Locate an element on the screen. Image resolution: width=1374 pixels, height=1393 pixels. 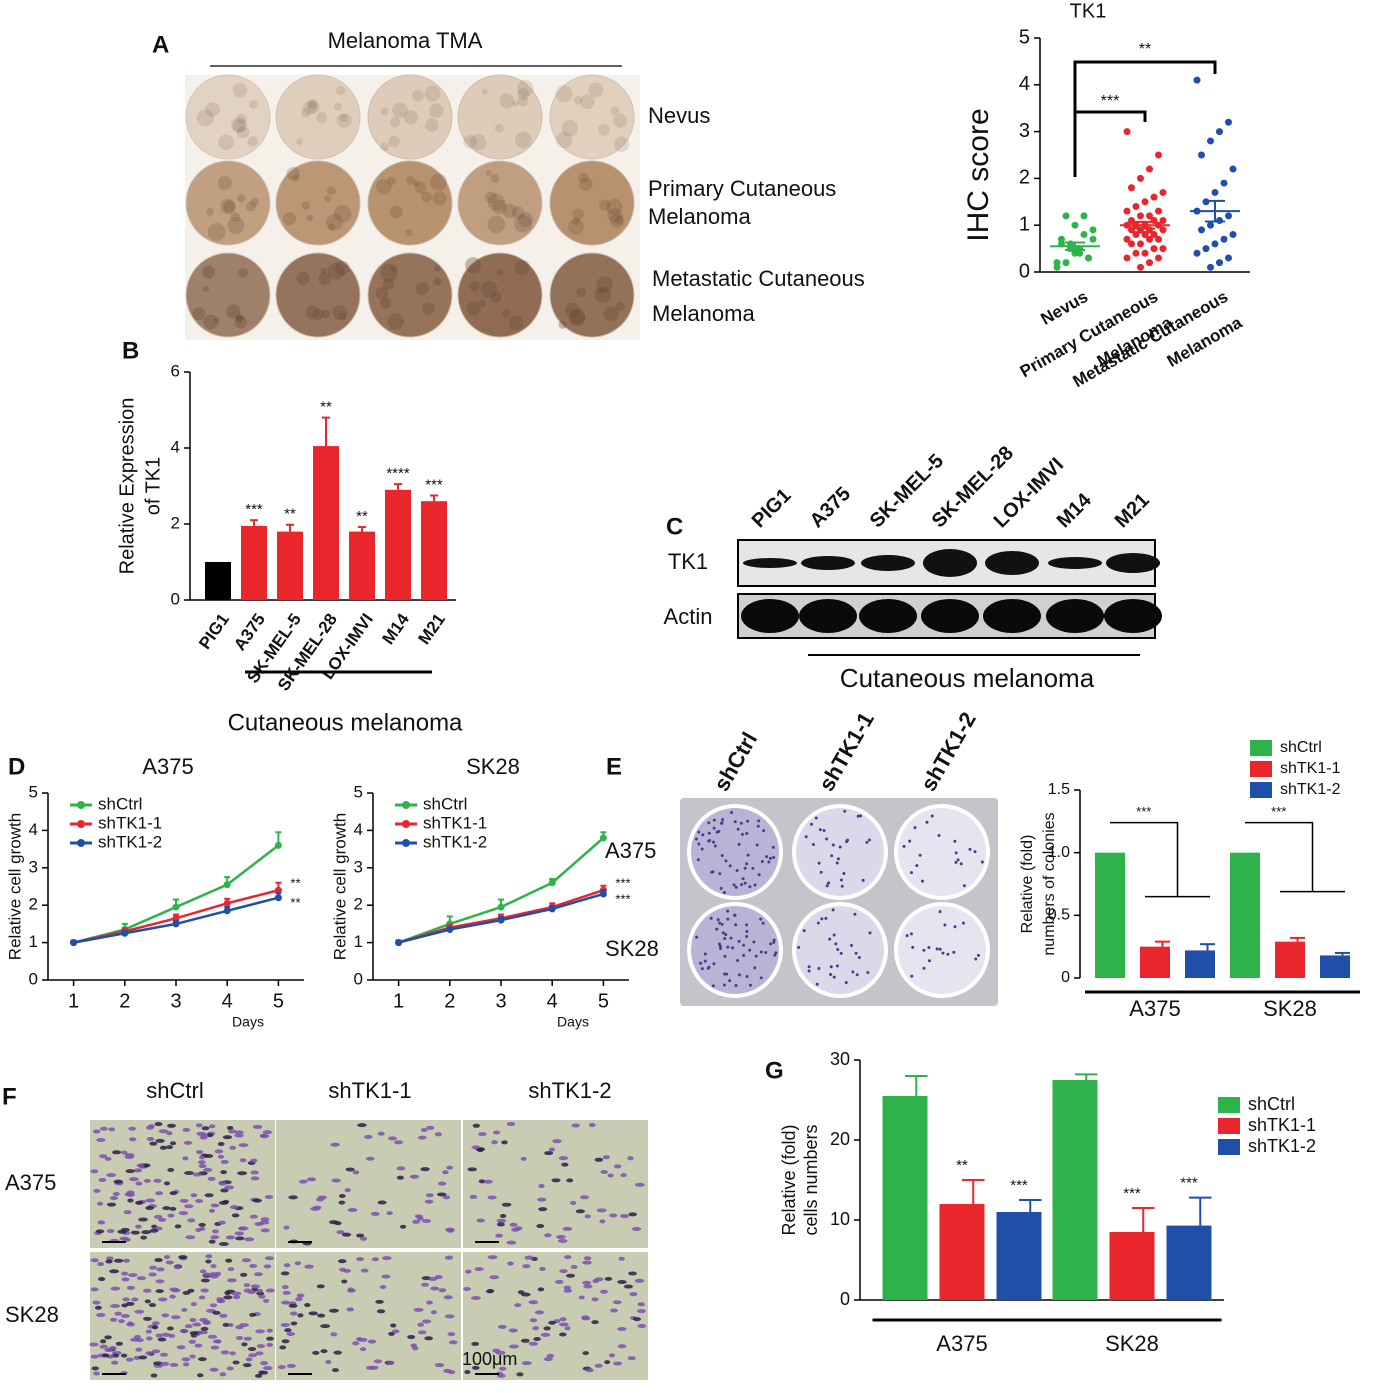
bar is located at coordinates (1245, 915).